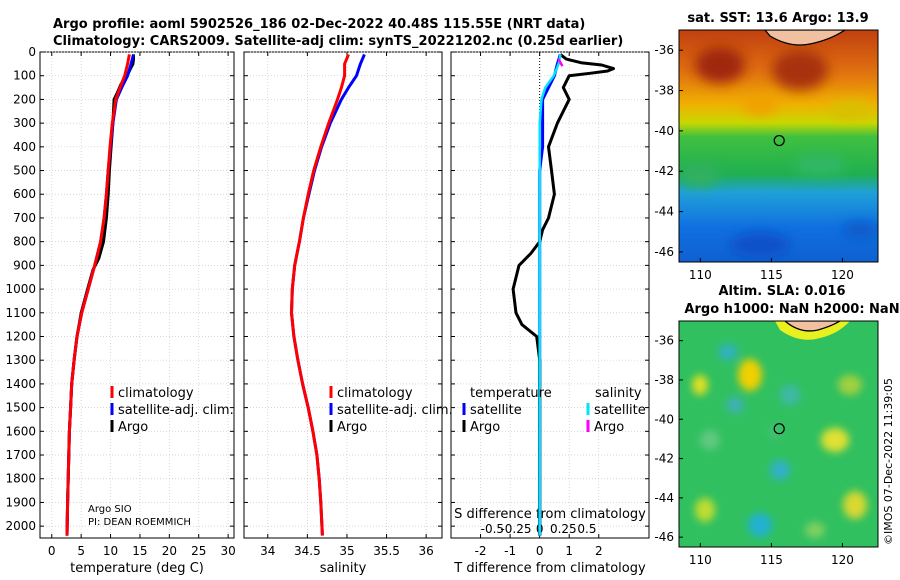  I want to click on series-line-argo, so click(100, 295).